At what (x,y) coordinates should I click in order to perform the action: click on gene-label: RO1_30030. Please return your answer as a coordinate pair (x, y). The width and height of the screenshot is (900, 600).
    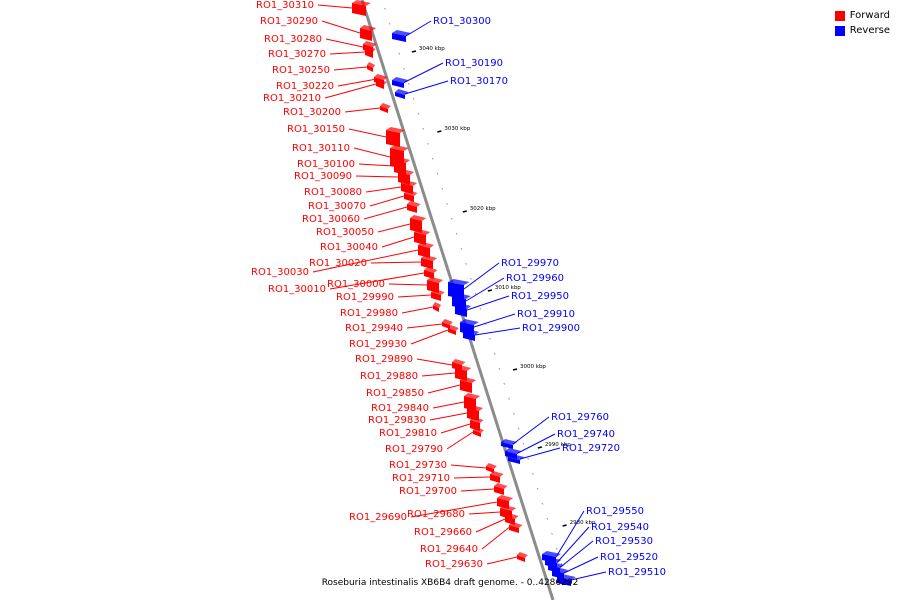
    Looking at the image, I should click on (280, 272).